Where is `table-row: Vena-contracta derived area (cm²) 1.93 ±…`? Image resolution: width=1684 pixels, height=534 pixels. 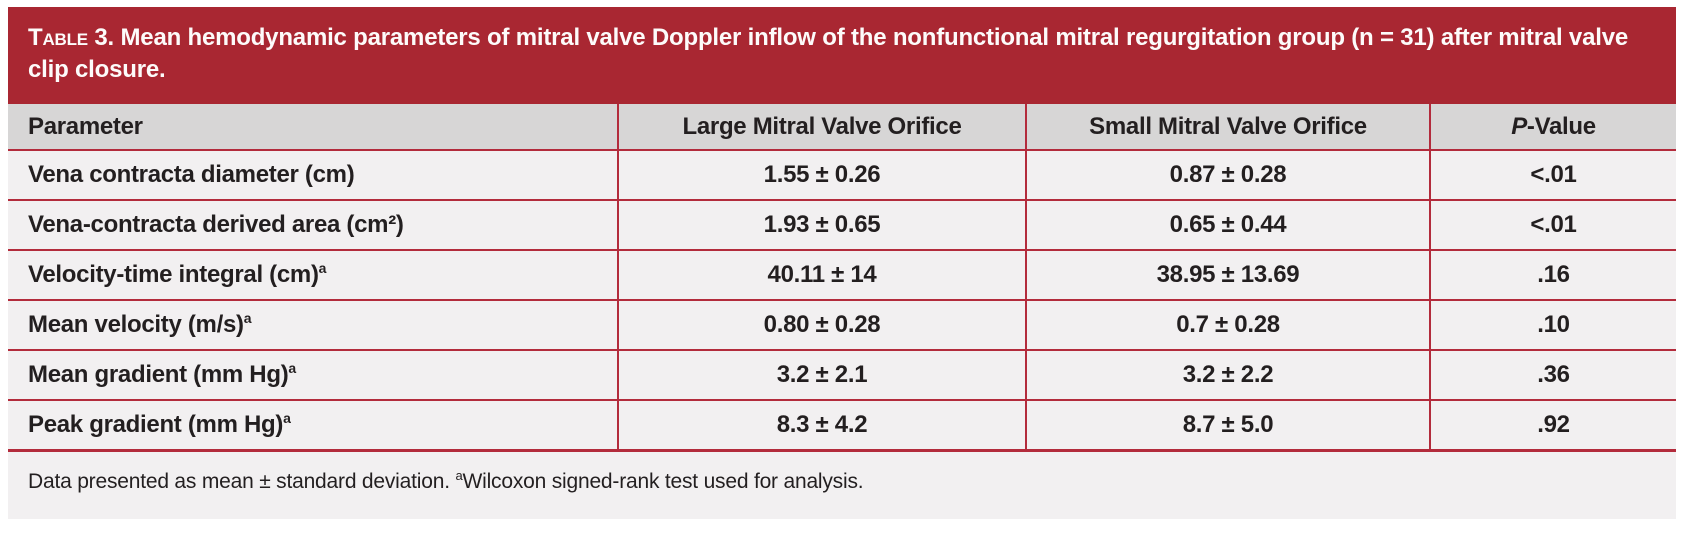 table-row: Vena-contracta derived area (cm²) 1.93 ±… is located at coordinates (842, 225).